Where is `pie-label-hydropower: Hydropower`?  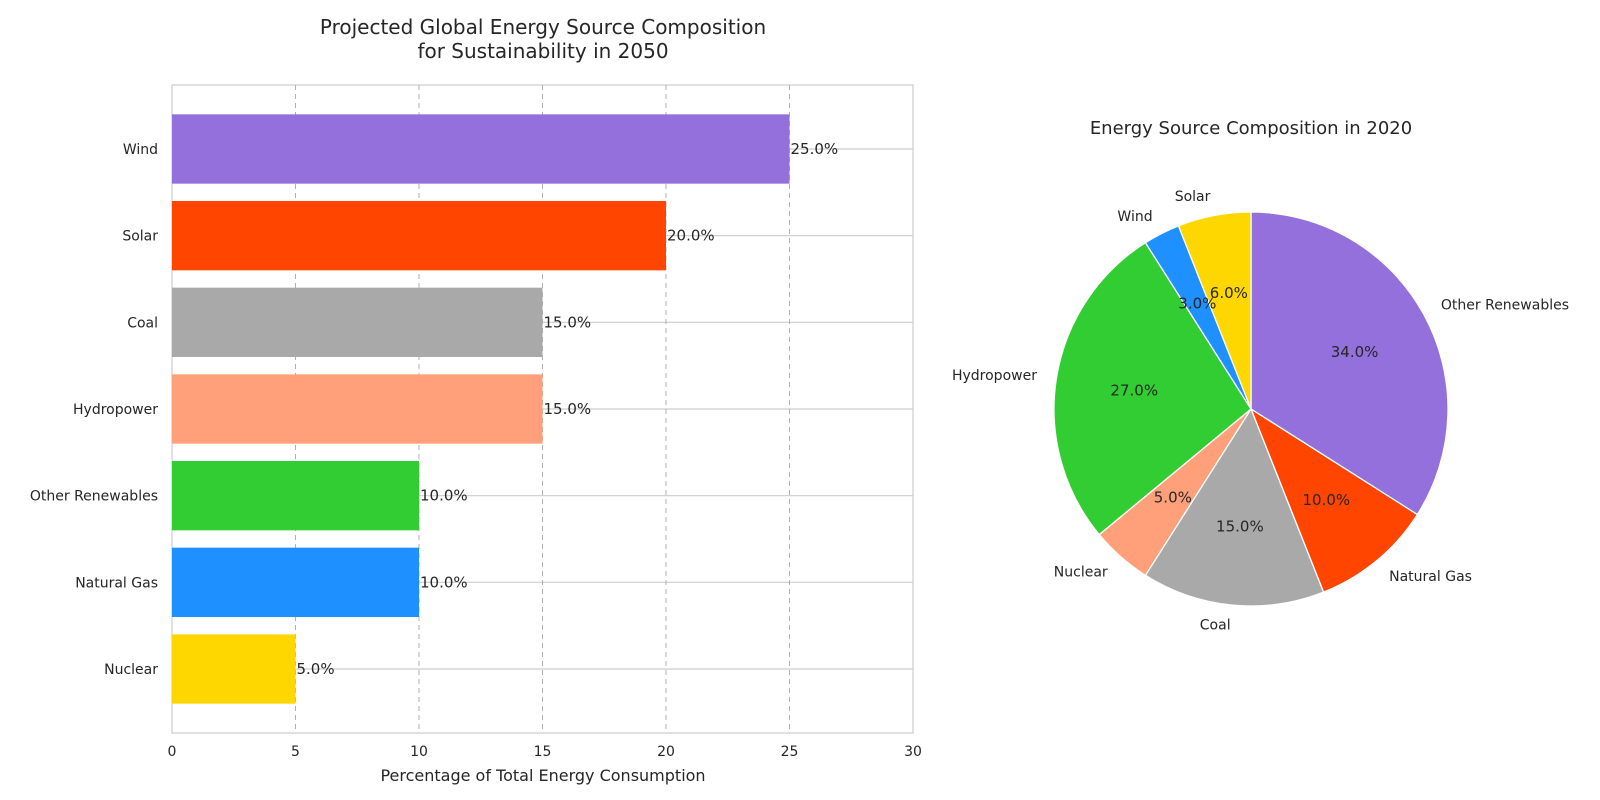 pie-label-hydropower: Hydropower is located at coordinates (994, 376).